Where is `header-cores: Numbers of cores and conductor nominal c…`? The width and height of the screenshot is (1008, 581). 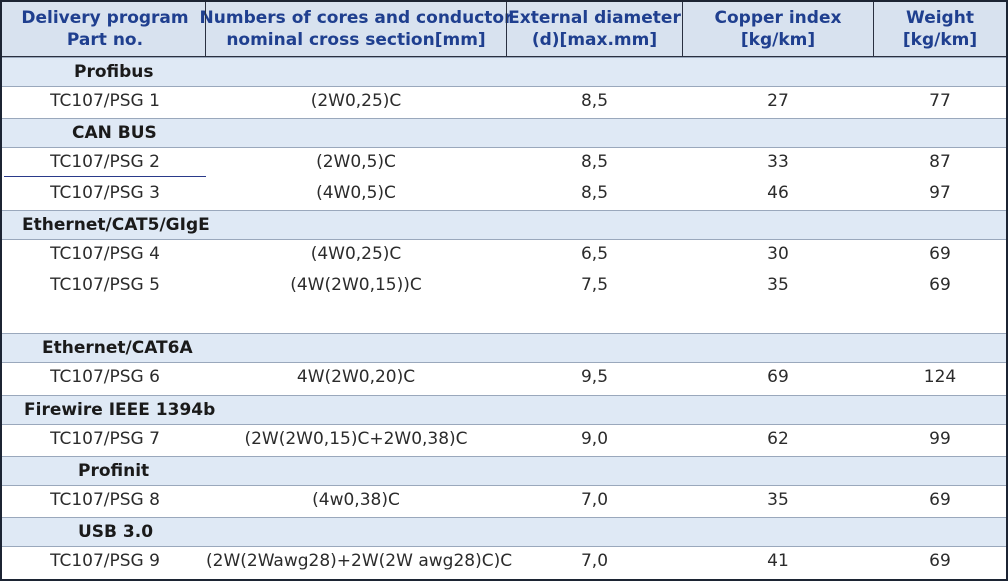 header-cores: Numbers of cores and conductor nominal c… is located at coordinates (356, 29).